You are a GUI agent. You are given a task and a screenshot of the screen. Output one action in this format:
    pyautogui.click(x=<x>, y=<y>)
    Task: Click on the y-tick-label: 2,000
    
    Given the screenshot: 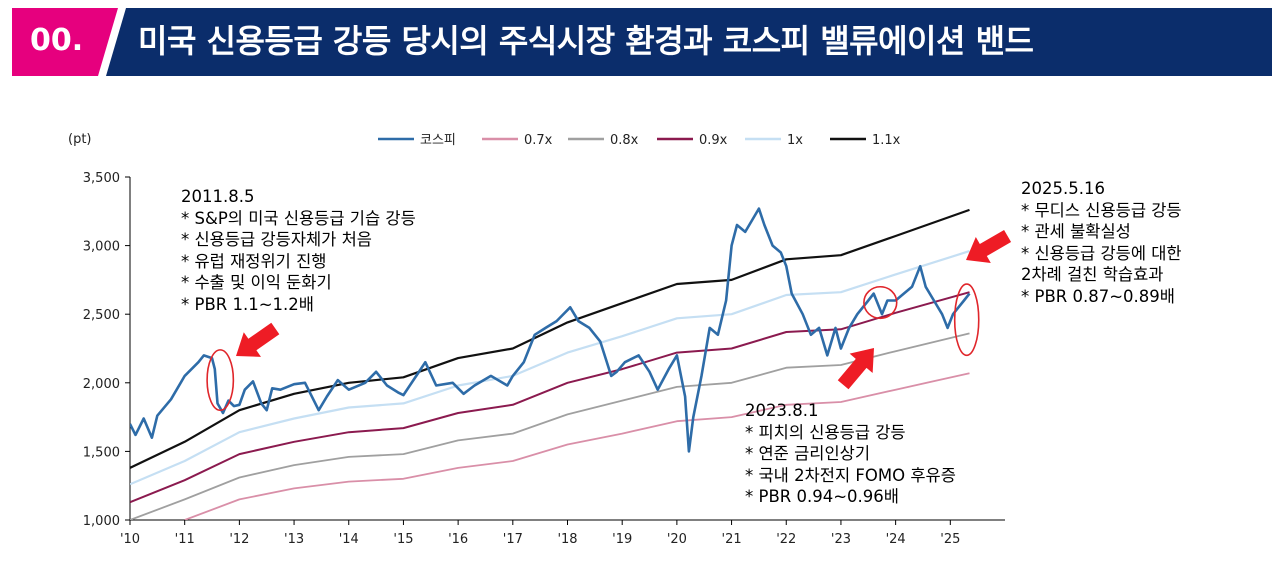 What is the action you would take?
    pyautogui.click(x=101, y=384)
    